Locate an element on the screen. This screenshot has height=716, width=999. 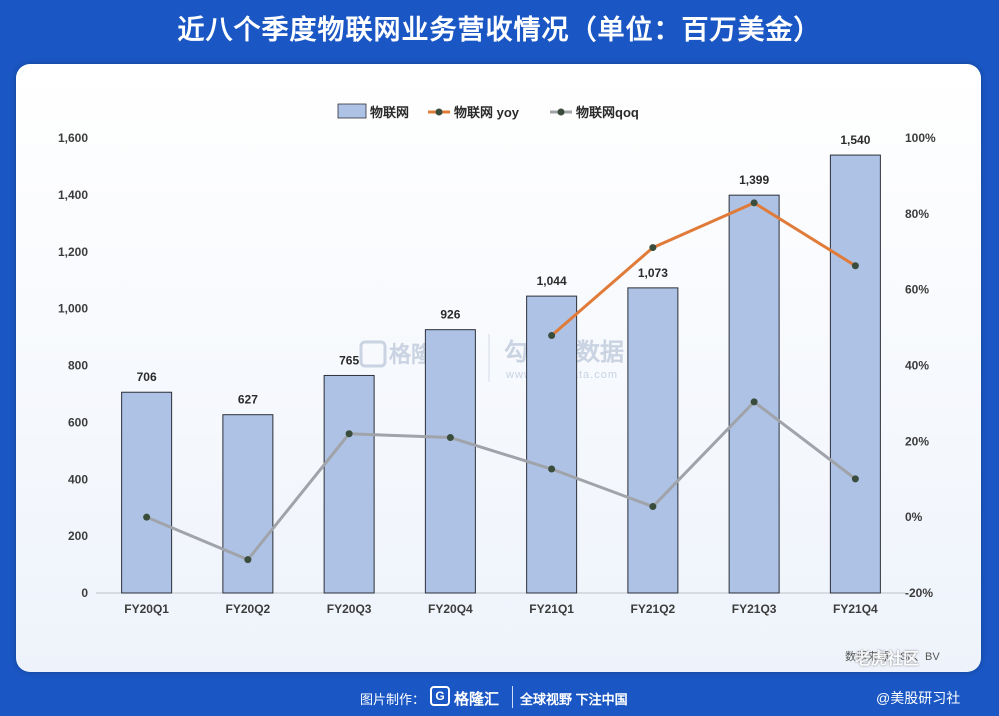
corner-watermark: 老虎社区 is located at coordinates (887, 659).